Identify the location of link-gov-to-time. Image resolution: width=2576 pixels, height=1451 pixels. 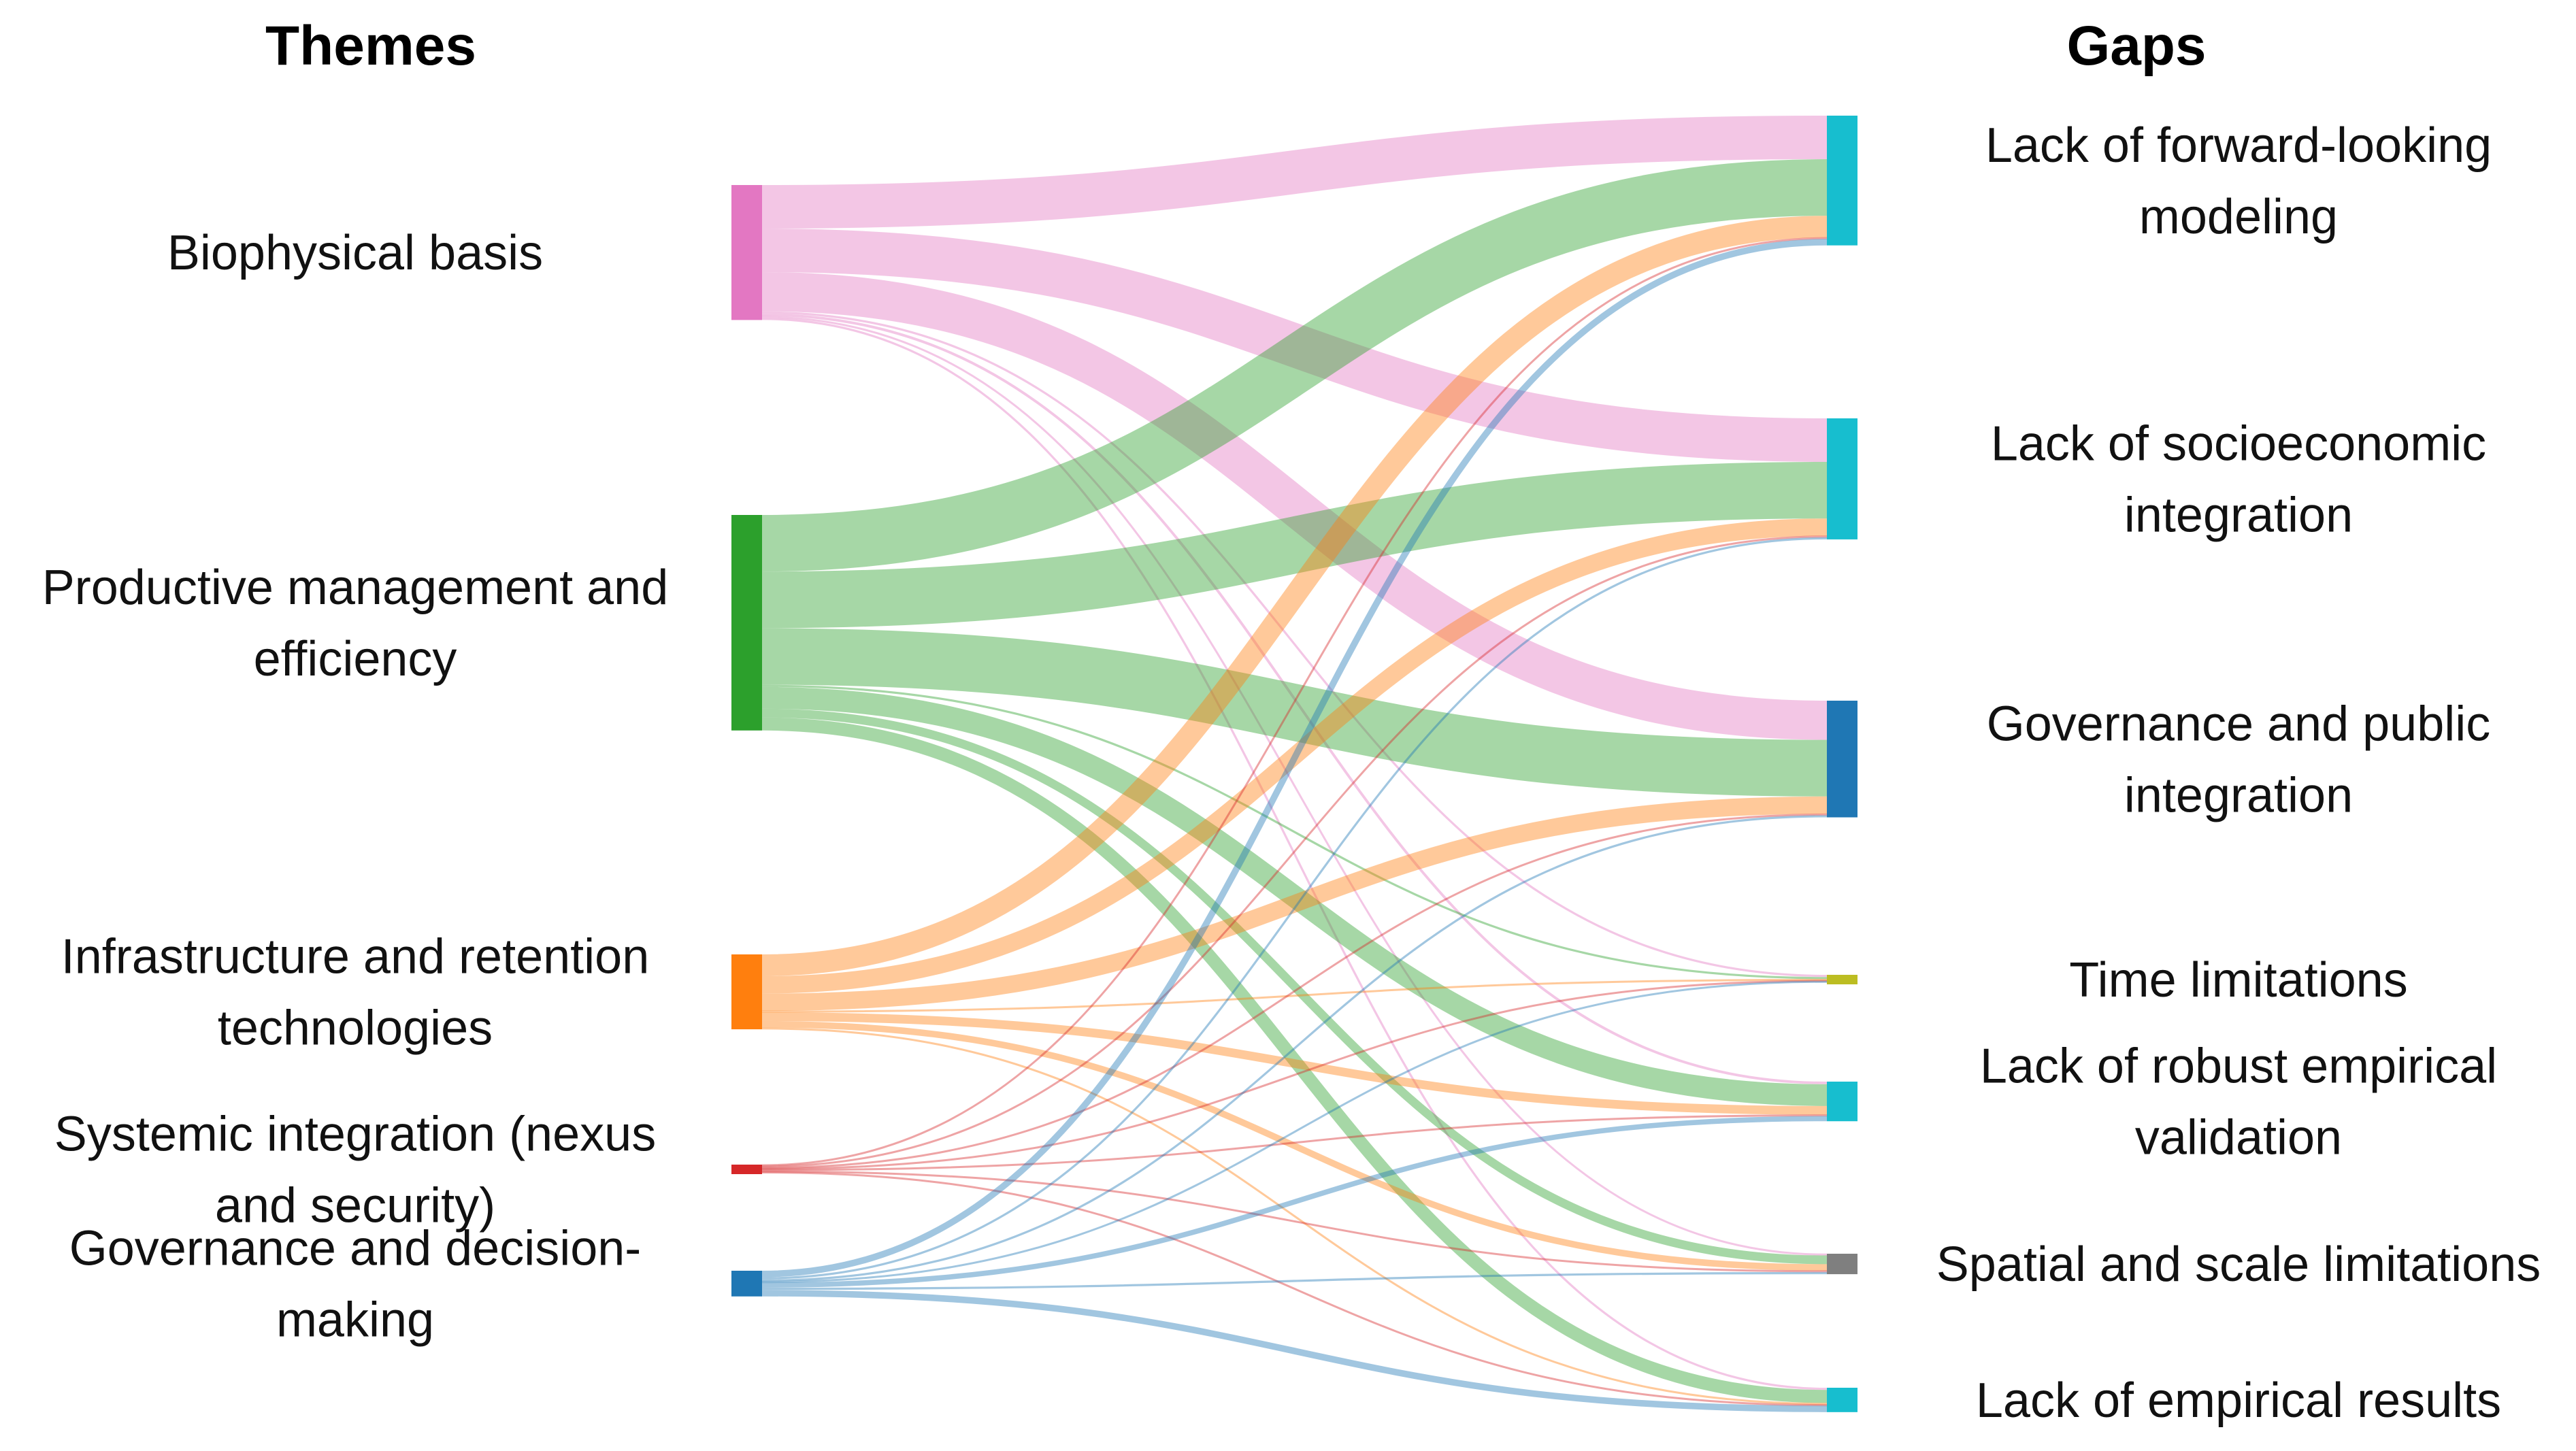
(1294, 1132).